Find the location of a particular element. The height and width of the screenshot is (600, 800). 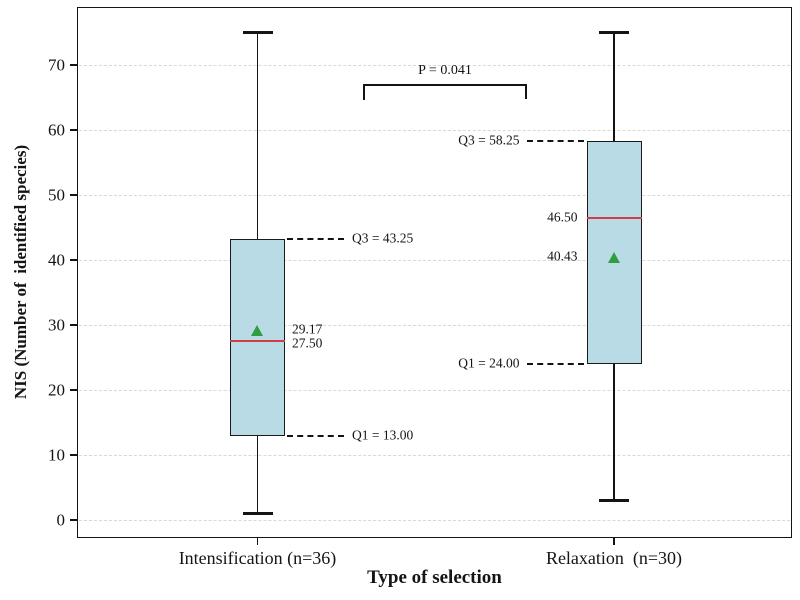

q1-value-label: Q1 = 24.00 is located at coordinates (489, 363).